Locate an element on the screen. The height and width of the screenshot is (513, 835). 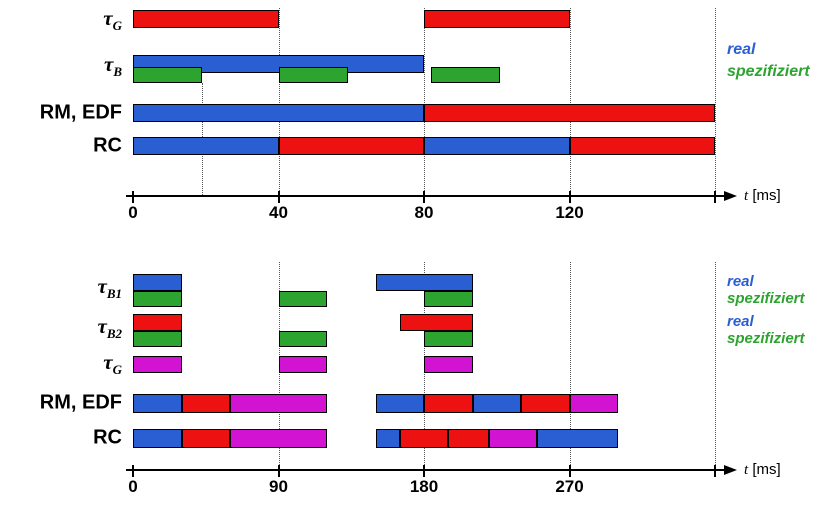
row-label-tau-B1: τB1 is located at coordinates (110, 287).